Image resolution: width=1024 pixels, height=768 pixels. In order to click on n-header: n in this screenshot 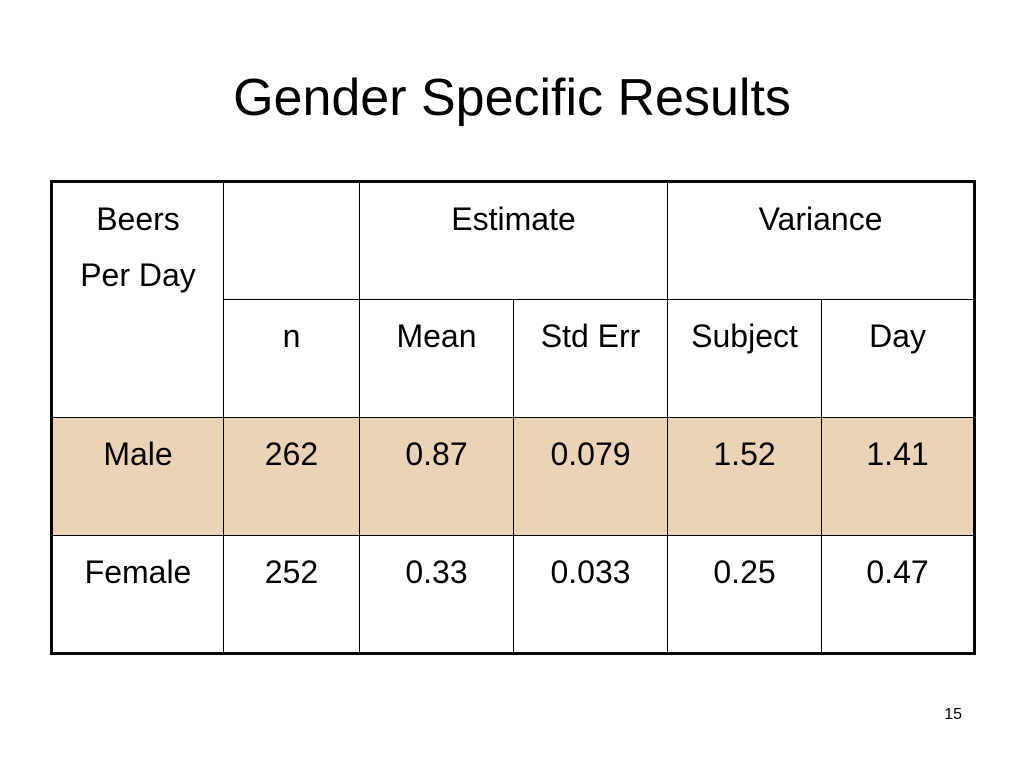, I will do `click(291, 358)`.